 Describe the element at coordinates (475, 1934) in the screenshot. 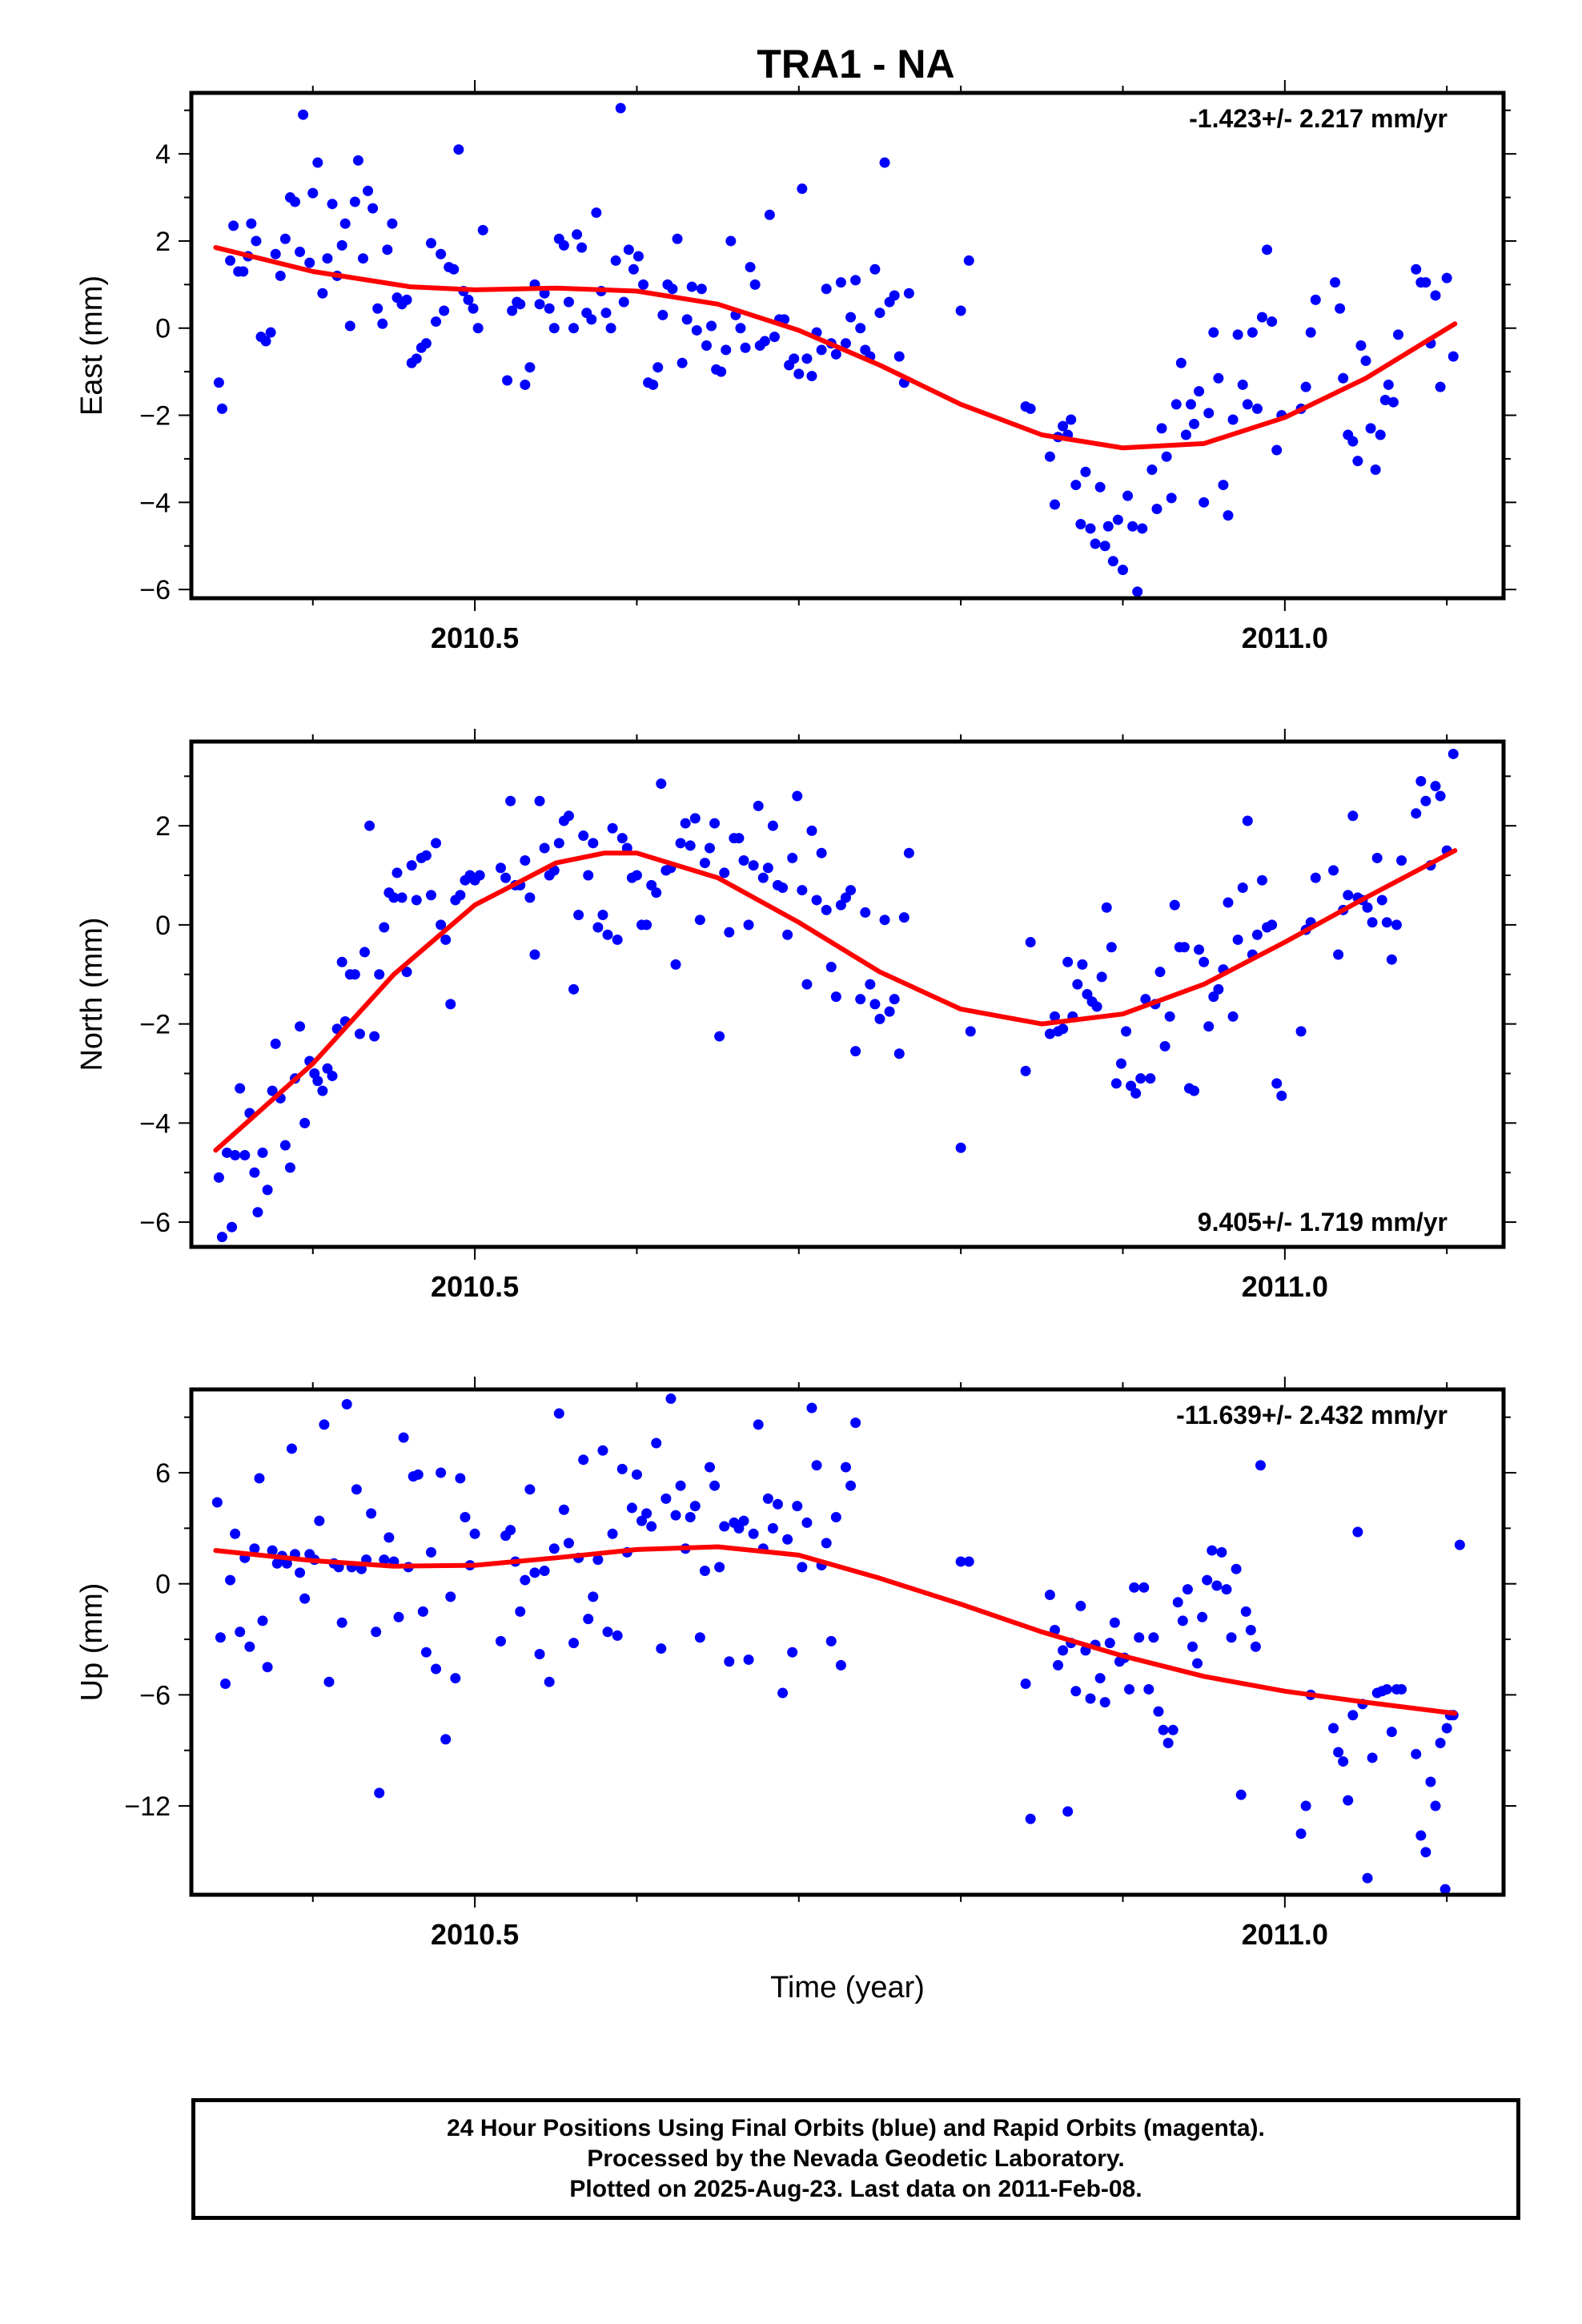

I see `x-tick-label: 2010.5` at that location.